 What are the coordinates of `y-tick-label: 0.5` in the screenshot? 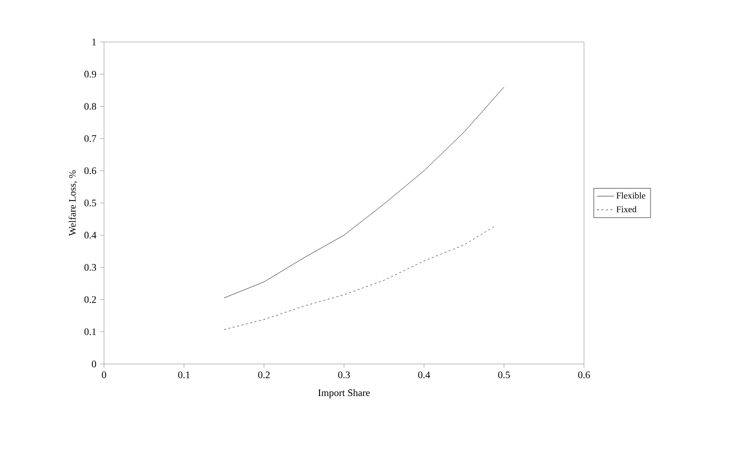 It's located at (90, 203).